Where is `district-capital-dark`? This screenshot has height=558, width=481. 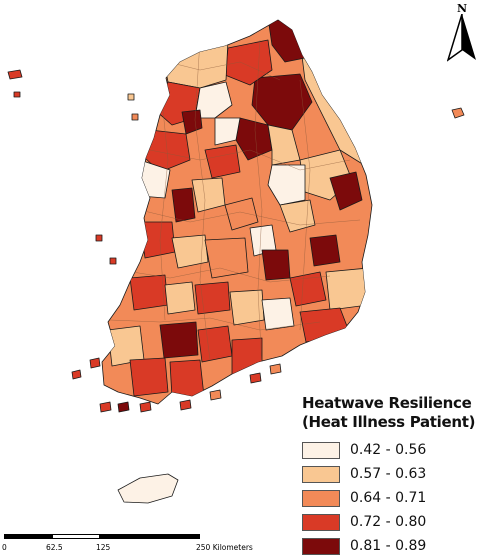 district-capital-dark is located at coordinates (192, 122).